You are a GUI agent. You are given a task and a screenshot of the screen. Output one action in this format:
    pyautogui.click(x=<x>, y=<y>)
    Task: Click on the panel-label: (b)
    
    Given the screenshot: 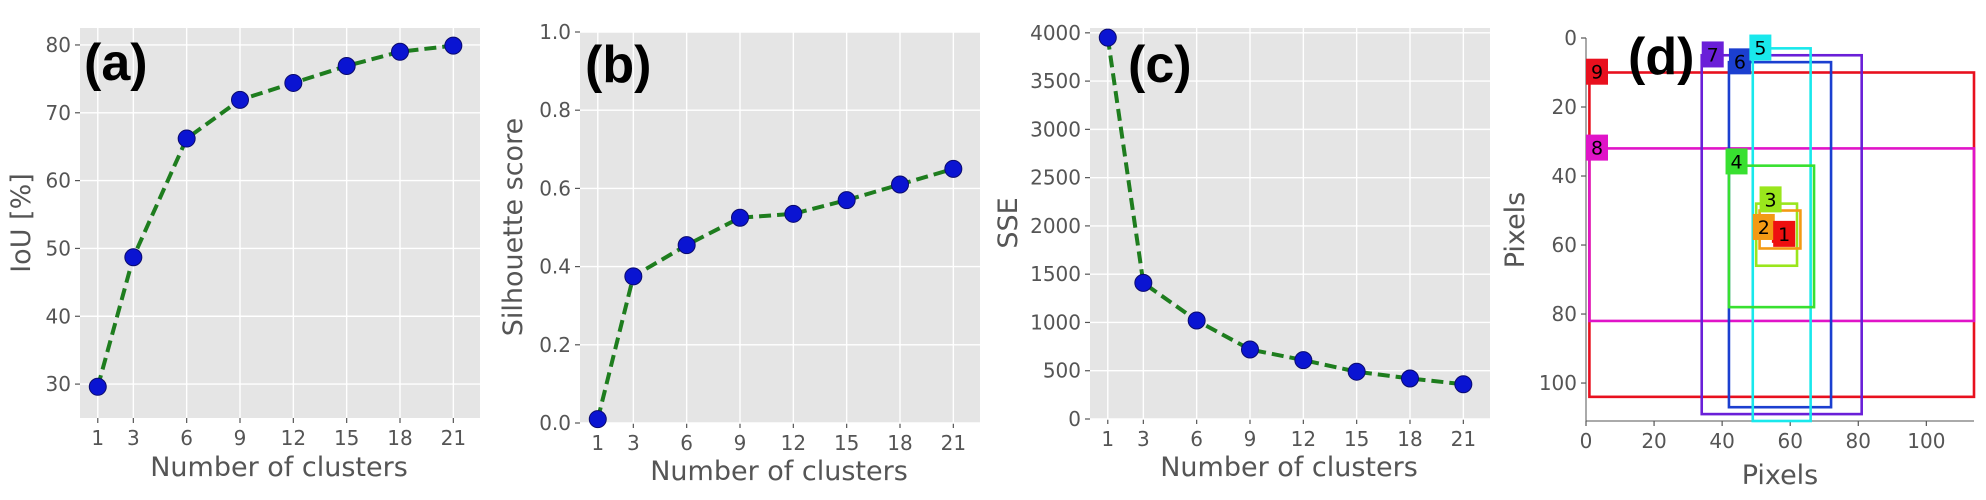 What is the action you would take?
    pyautogui.click(x=618, y=65)
    